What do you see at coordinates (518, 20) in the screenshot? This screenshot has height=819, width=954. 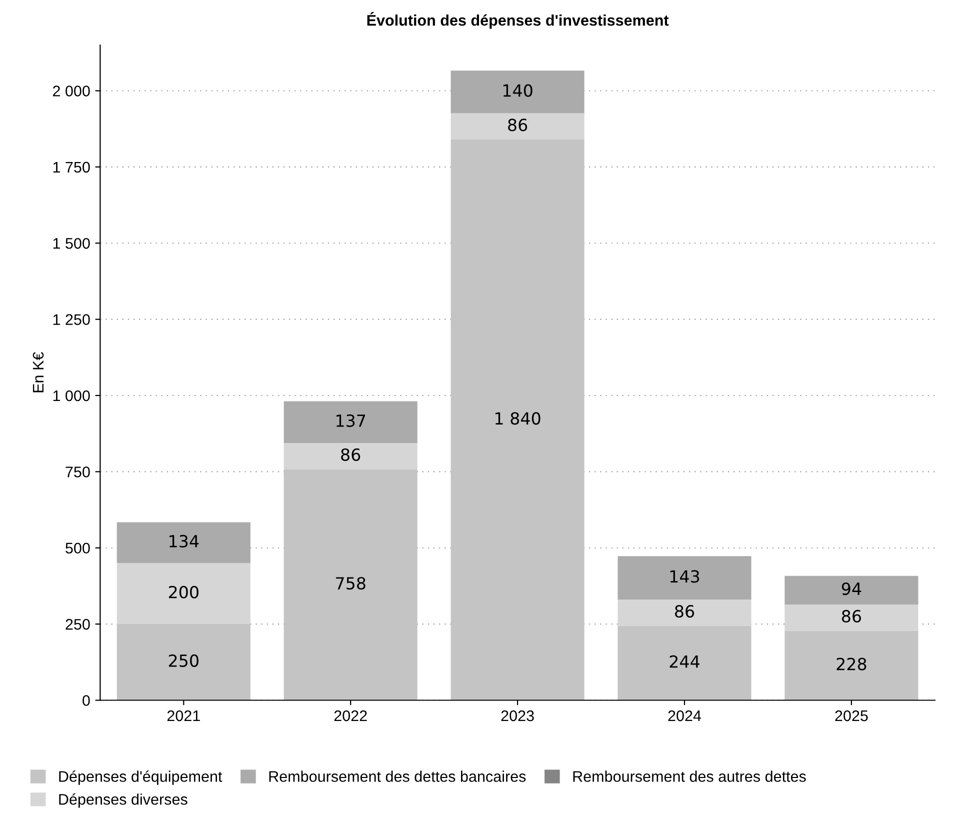 I see `chart-title: Évolution des dépenses d'investissement` at bounding box center [518, 20].